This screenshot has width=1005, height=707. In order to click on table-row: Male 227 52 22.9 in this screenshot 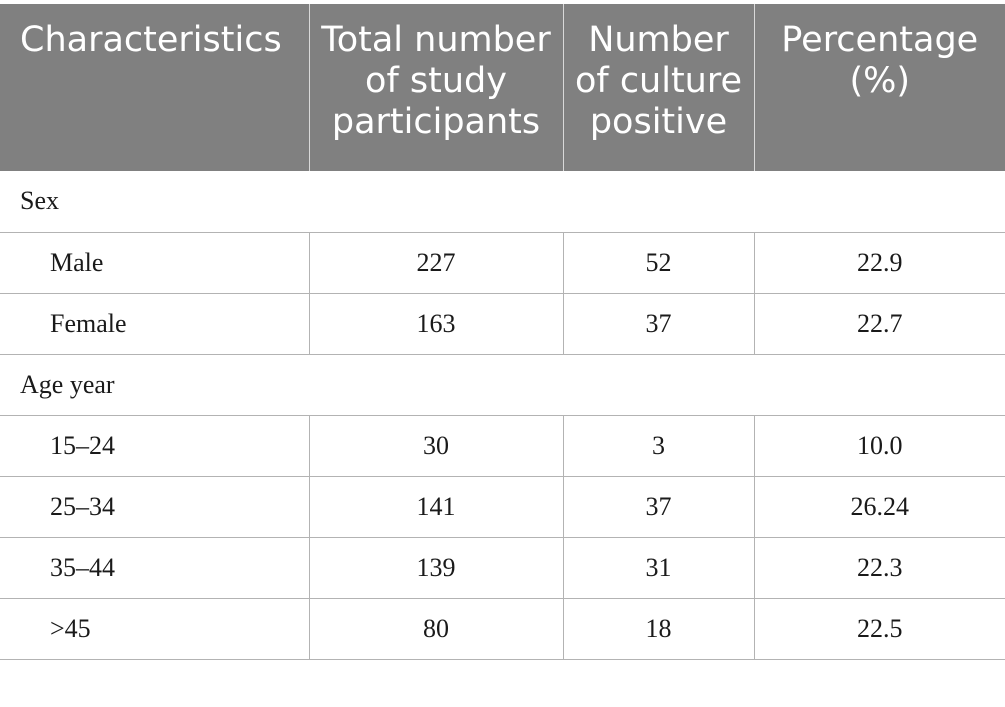, I will do `click(502, 263)`.